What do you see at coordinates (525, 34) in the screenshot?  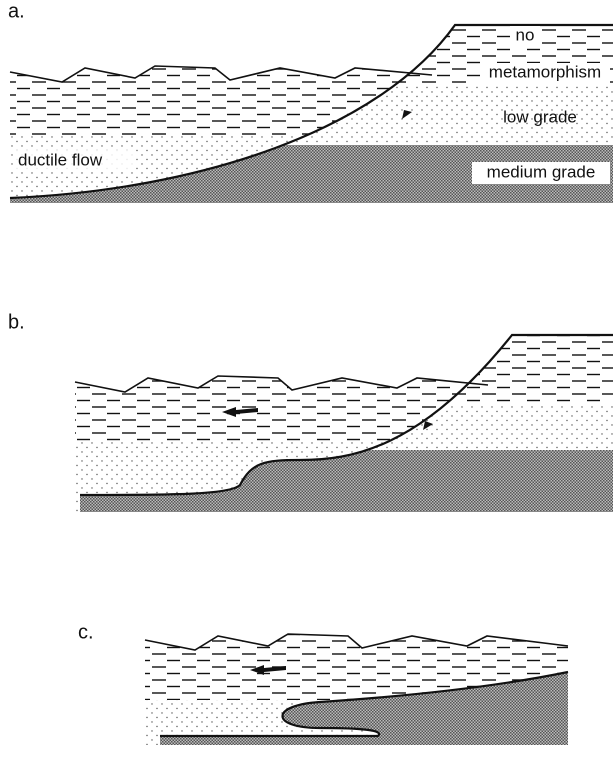 I see `annotation: no` at bounding box center [525, 34].